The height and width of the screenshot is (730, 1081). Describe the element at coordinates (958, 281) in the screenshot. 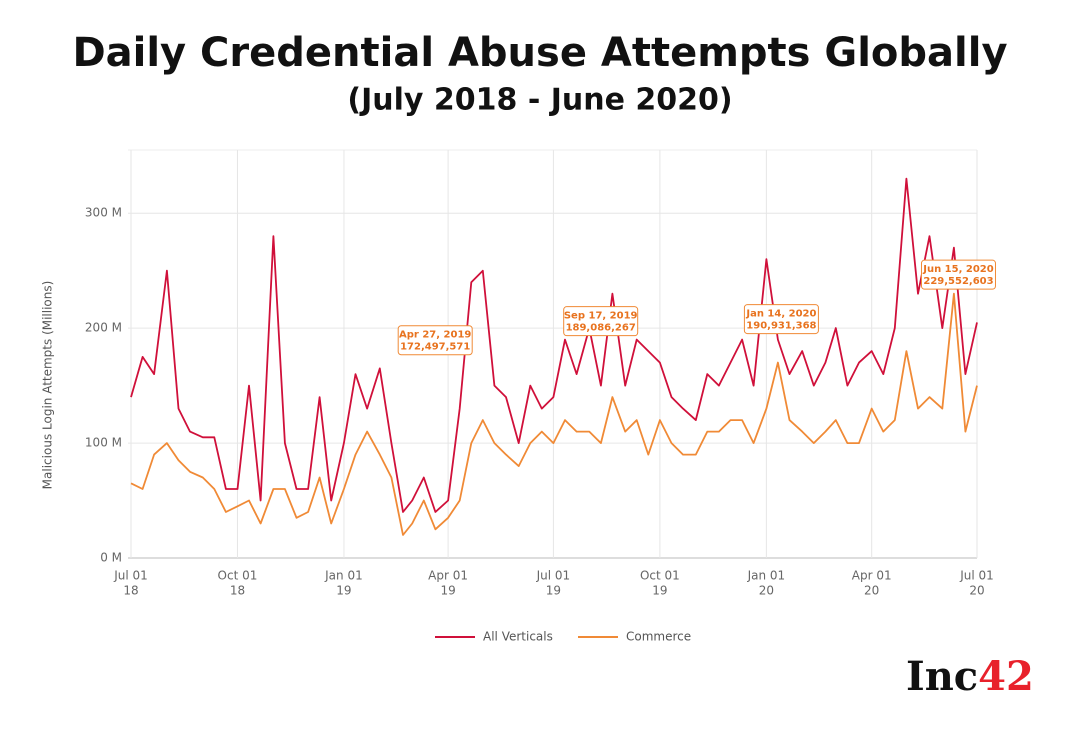

I see `annotation-value: 229,552,603` at that location.